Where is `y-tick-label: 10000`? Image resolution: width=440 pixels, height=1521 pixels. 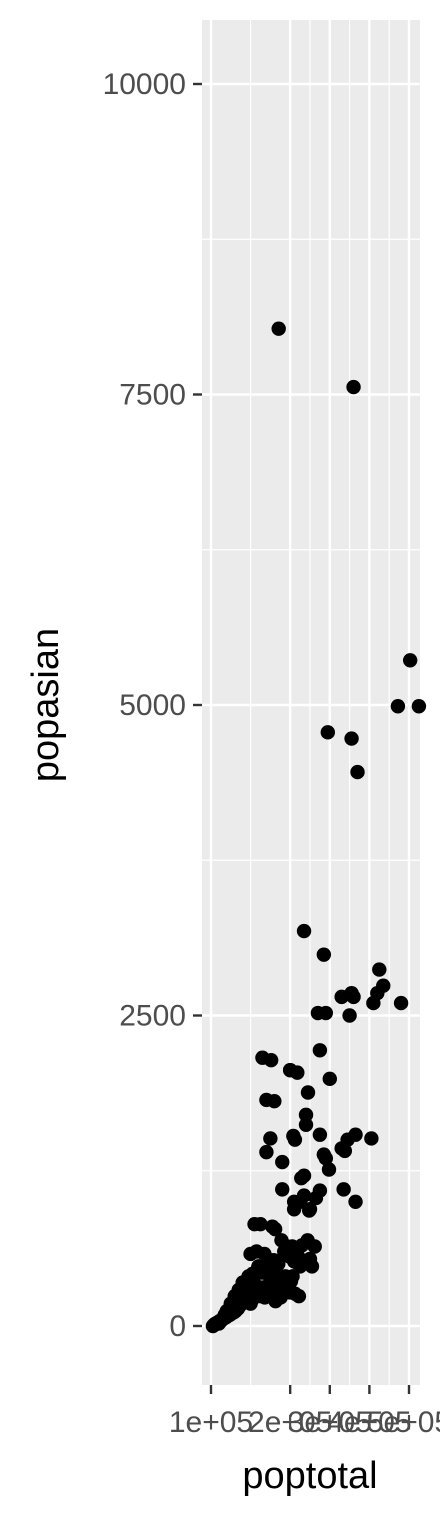
y-tick-label: 10000 is located at coordinates (144, 84).